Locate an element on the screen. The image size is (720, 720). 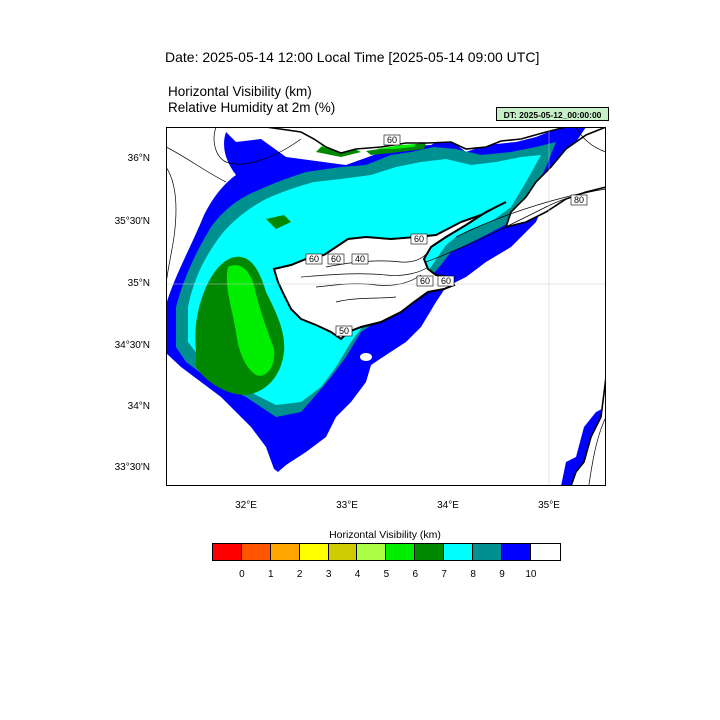
colorbar is located at coordinates (386, 552).